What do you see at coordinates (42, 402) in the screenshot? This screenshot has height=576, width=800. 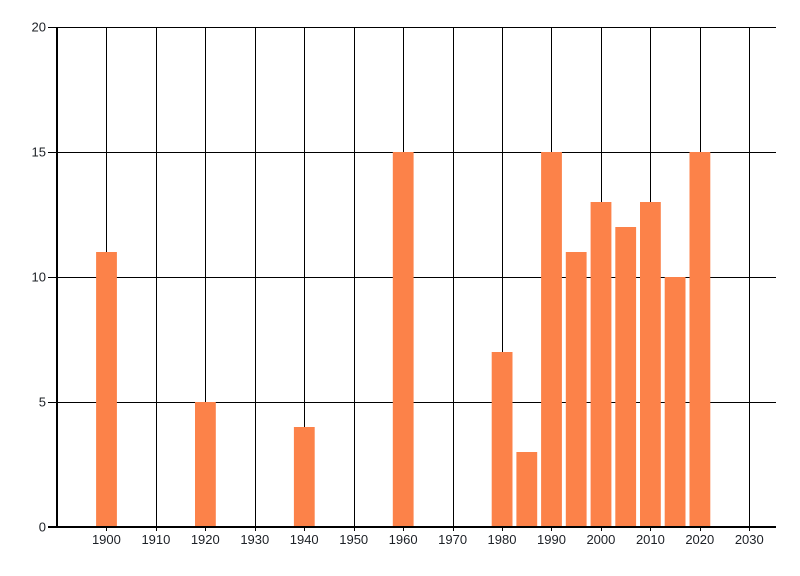 I see `y-tick-label: 5` at bounding box center [42, 402].